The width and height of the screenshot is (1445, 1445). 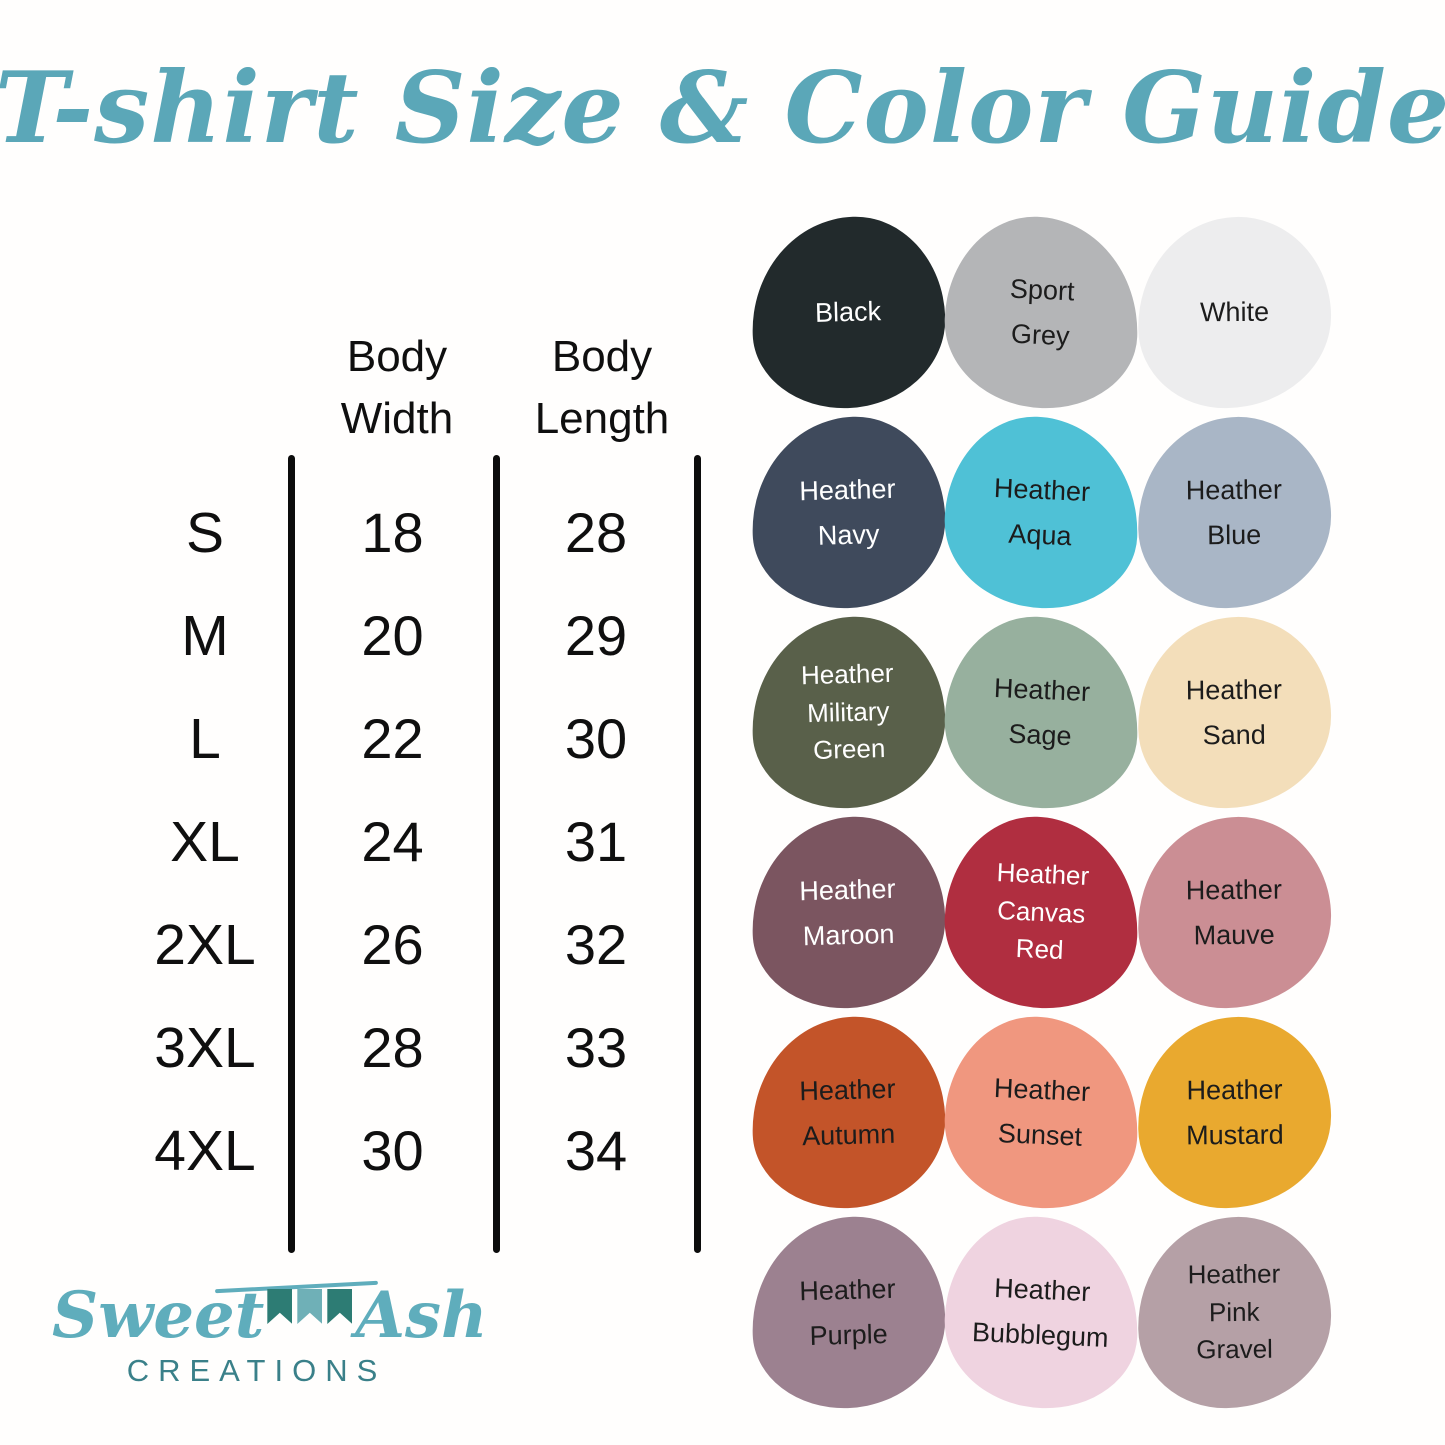 I want to click on body-width-value: 30, so click(x=392, y=1150).